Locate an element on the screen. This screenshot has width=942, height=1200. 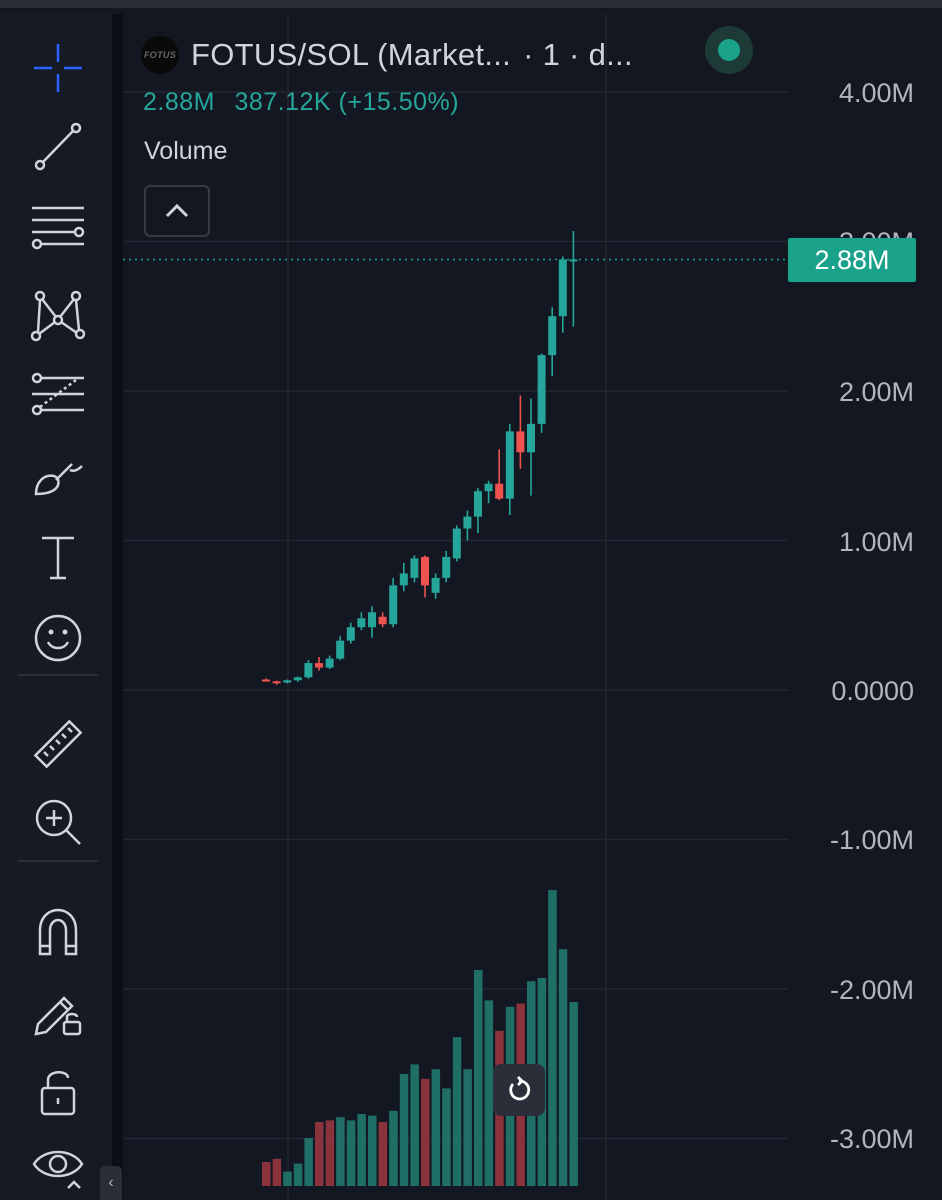
reset-icon is located at coordinates (520, 1088).